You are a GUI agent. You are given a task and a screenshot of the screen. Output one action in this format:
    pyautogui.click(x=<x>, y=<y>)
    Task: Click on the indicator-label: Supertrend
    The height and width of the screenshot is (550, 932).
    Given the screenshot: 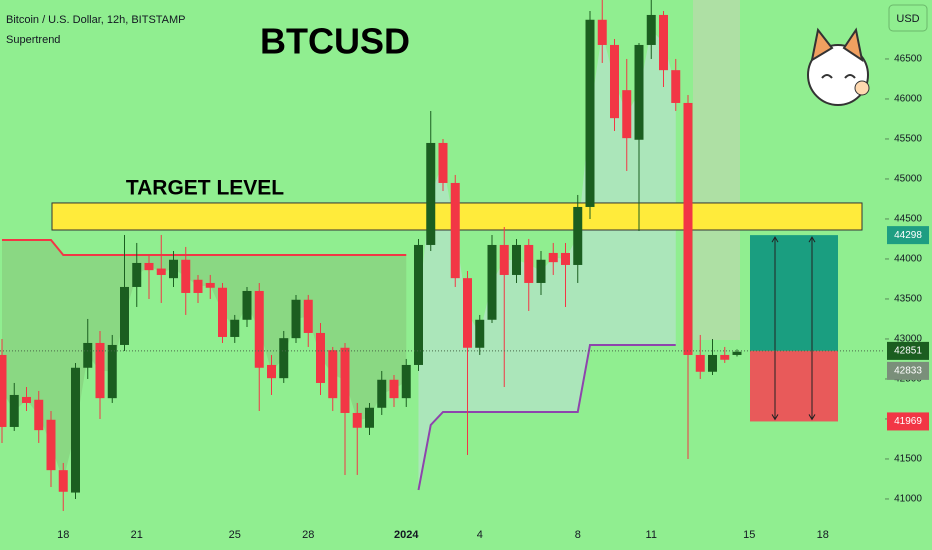 What is the action you would take?
    pyautogui.click(x=33, y=40)
    